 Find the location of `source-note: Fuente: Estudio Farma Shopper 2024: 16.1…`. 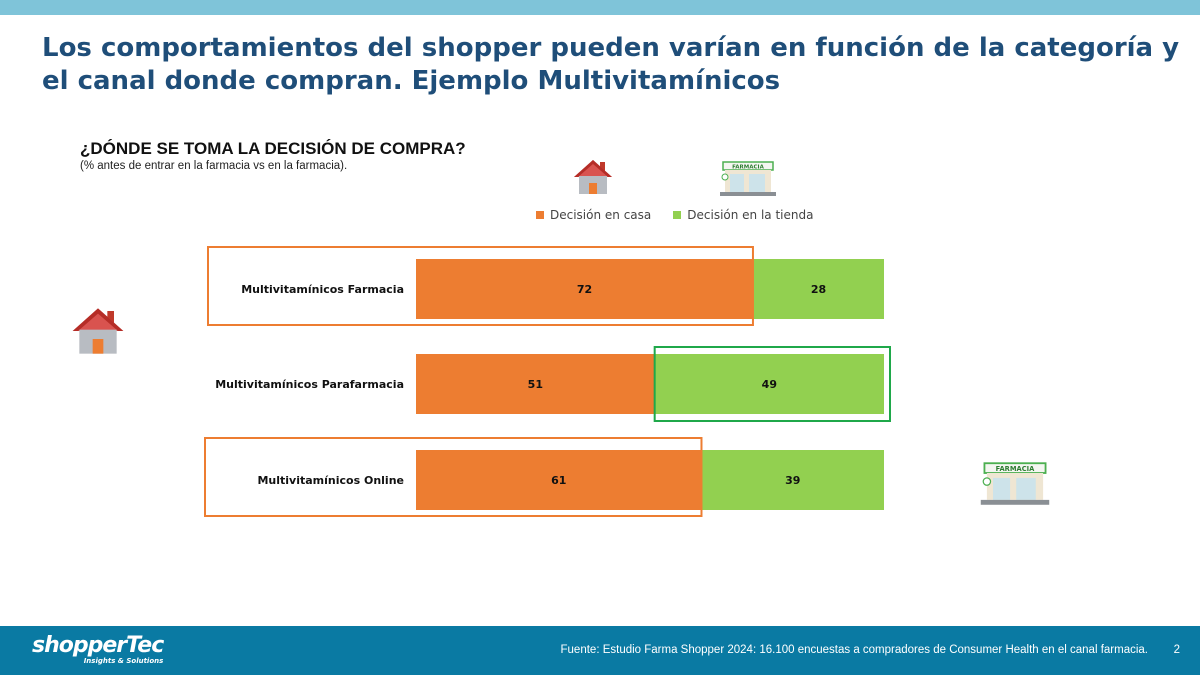

source-note: Fuente: Estudio Farma Shopper 2024: 16.1… is located at coordinates (854, 650).